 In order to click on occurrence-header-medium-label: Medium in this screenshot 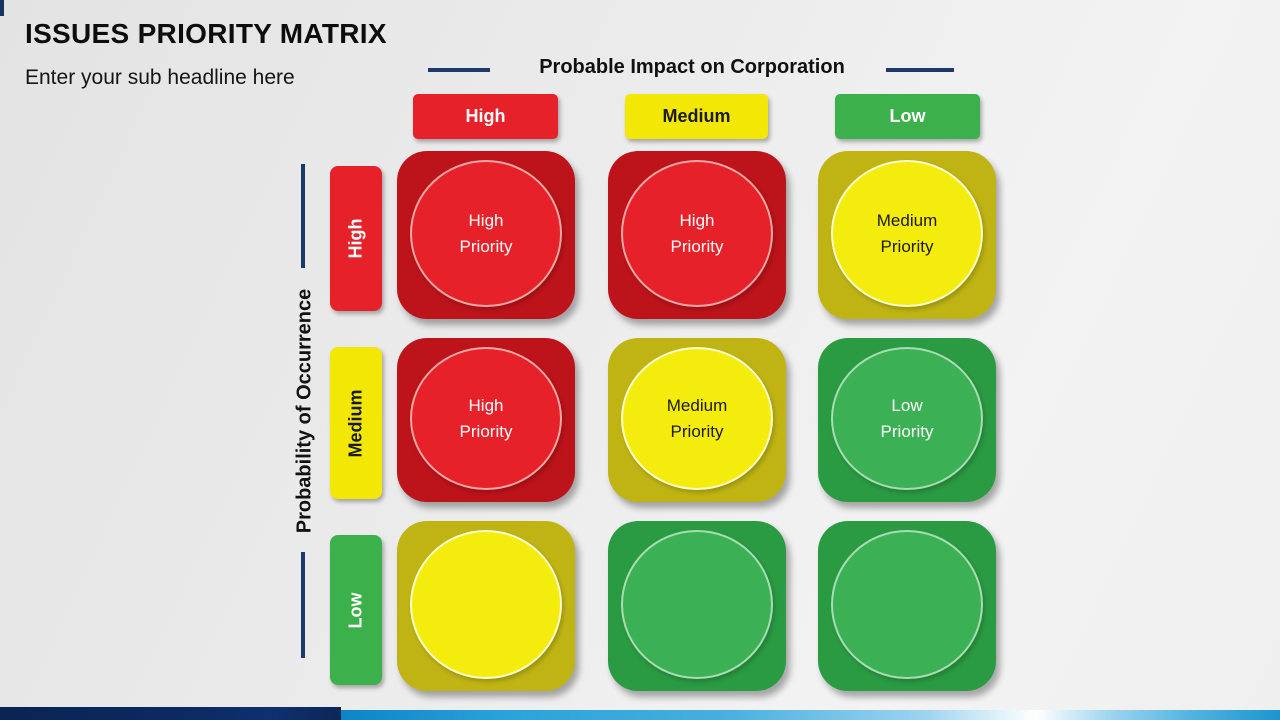, I will do `click(355, 423)`.